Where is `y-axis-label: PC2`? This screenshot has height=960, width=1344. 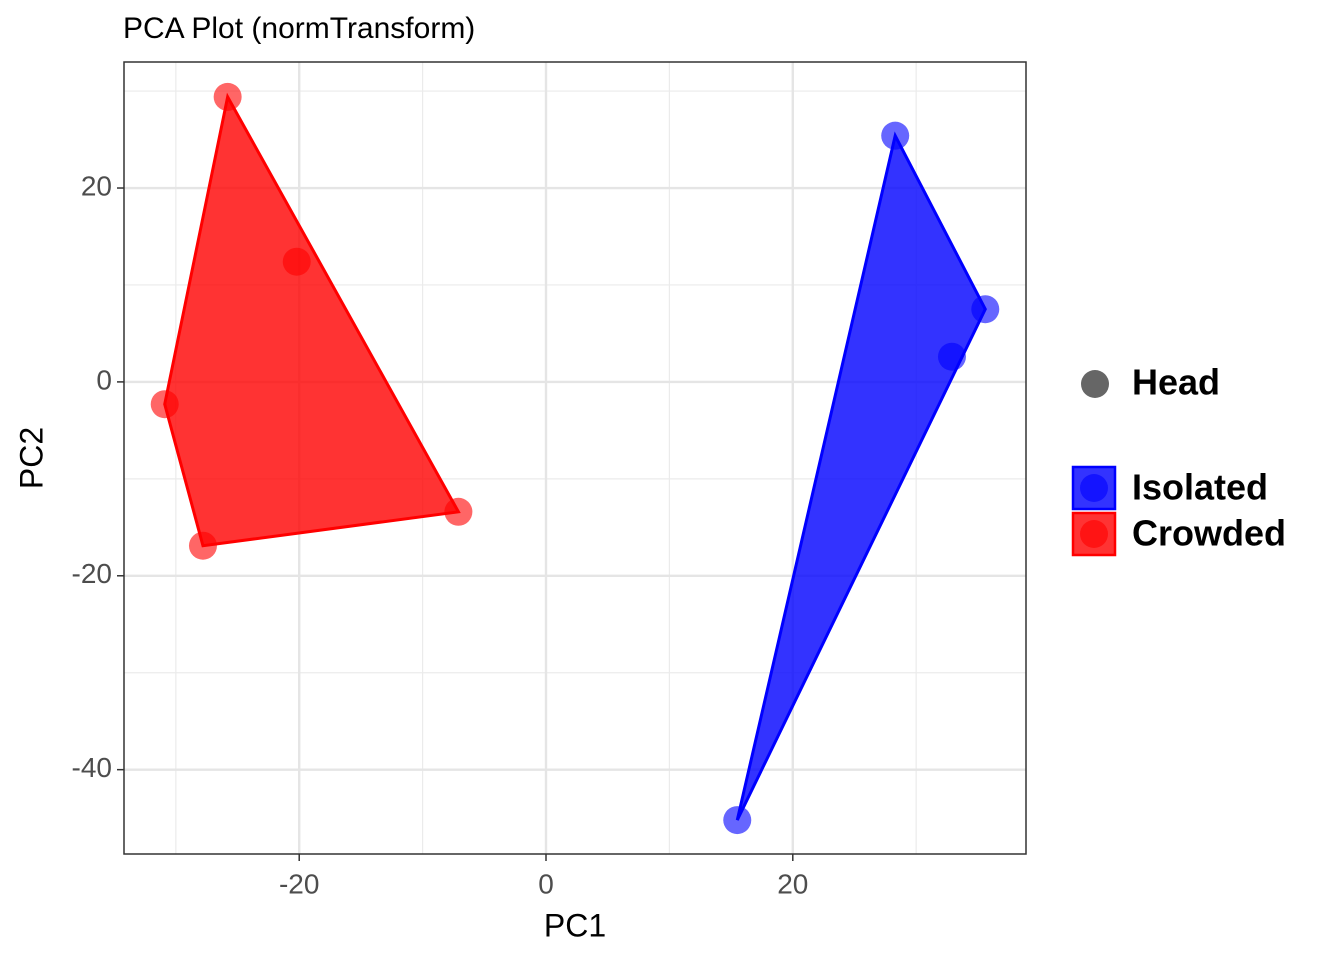 y-axis-label: PC2 is located at coordinates (31, 458).